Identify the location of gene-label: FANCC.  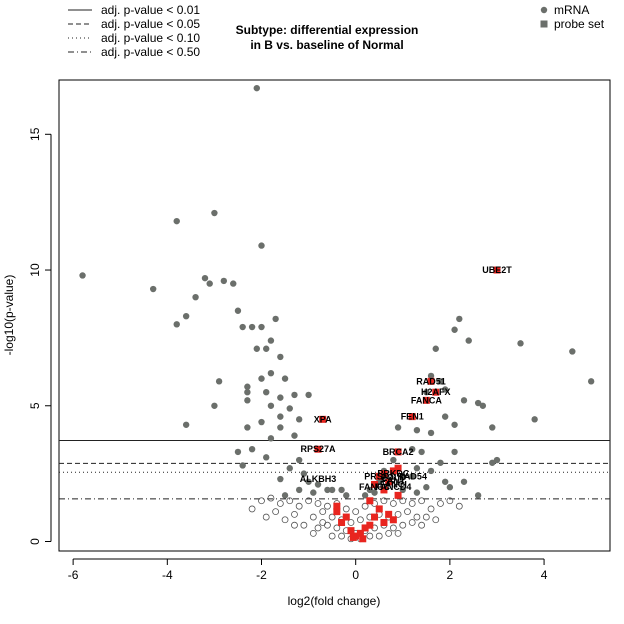
(374, 487).